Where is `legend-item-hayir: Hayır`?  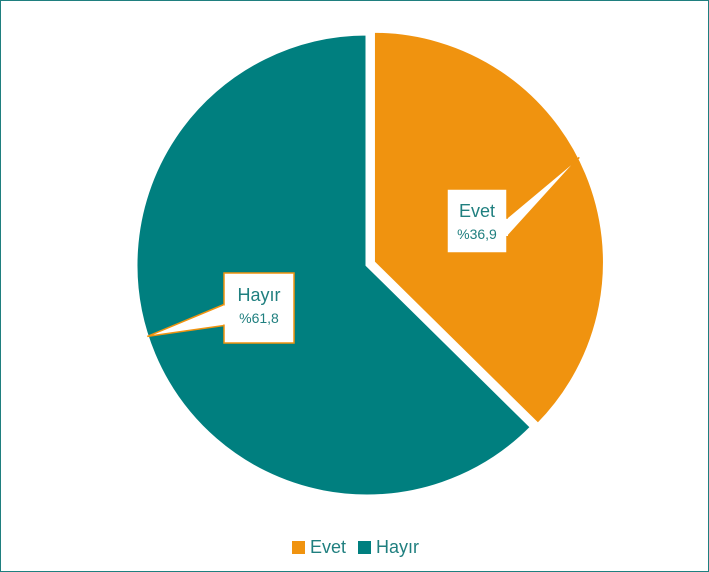 legend-item-hayir: Hayır is located at coordinates (388, 547).